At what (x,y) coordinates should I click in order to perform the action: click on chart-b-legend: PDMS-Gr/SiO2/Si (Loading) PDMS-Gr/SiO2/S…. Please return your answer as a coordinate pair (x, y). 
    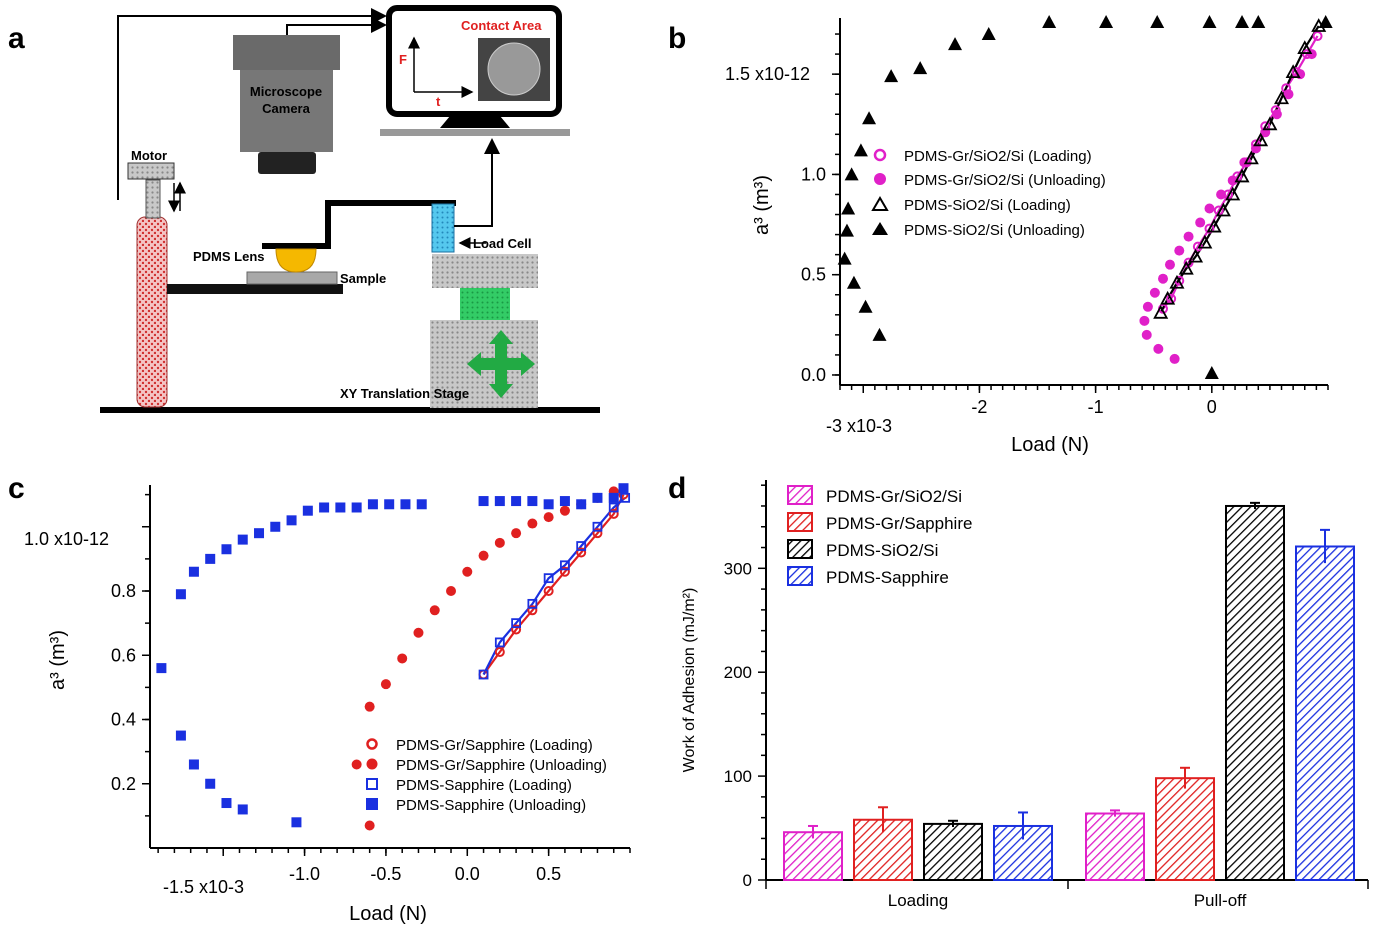
    Looking at the image, I should click on (988, 193).